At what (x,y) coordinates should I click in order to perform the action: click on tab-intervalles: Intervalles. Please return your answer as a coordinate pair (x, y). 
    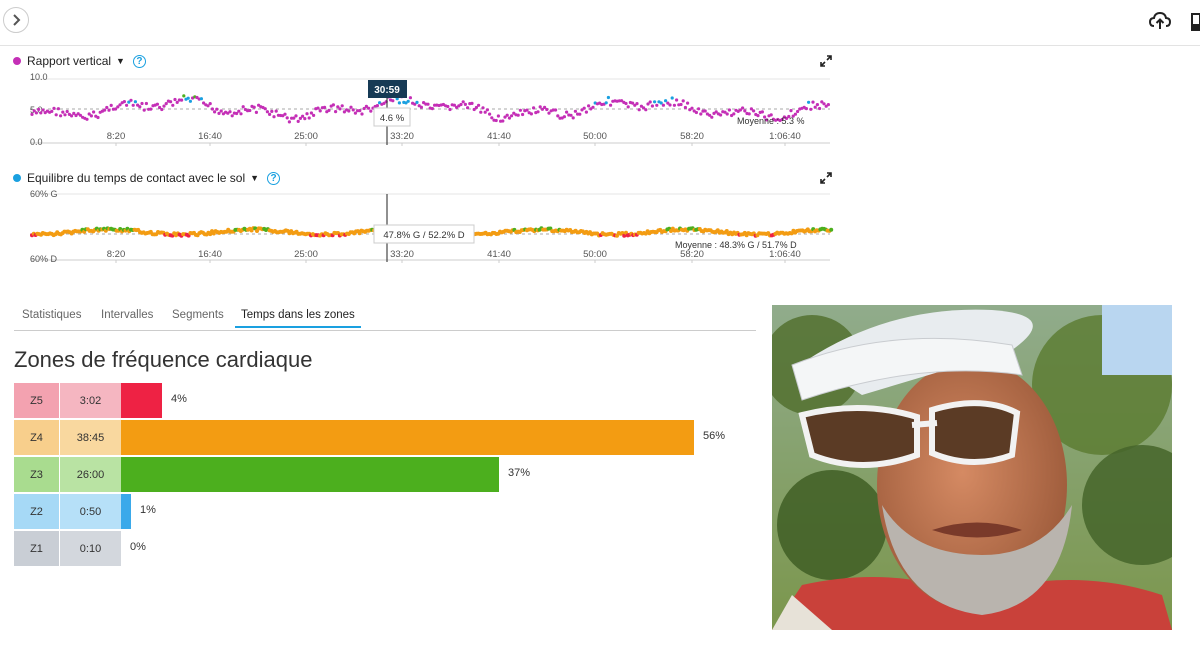
    Looking at the image, I should click on (127, 315).